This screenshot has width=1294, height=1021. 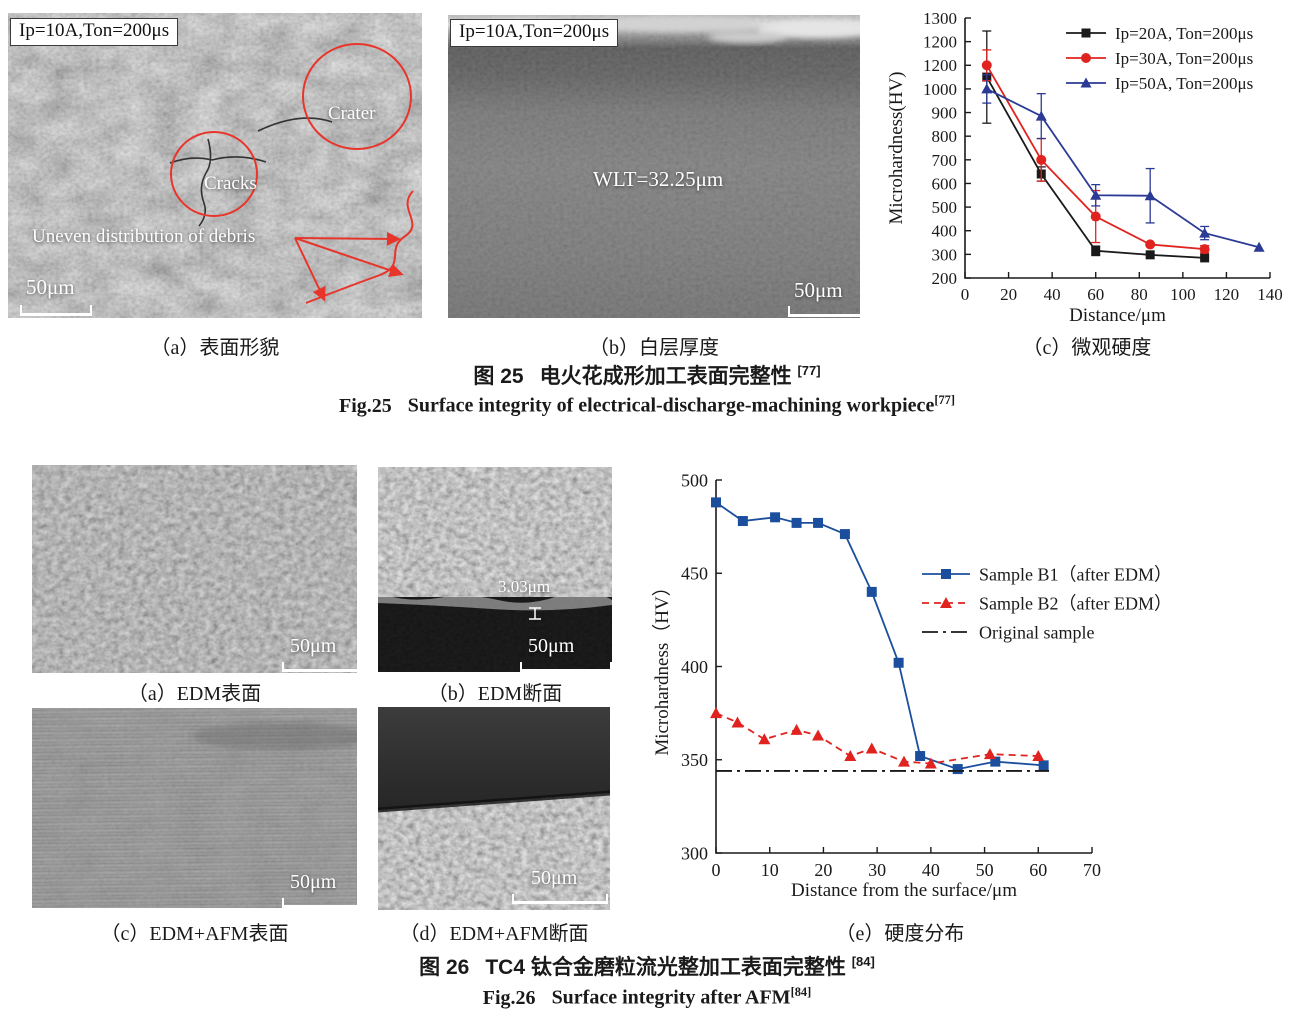 What do you see at coordinates (809, 370) in the screenshot?
I see `fig25-ref-zh: [77]` at bounding box center [809, 370].